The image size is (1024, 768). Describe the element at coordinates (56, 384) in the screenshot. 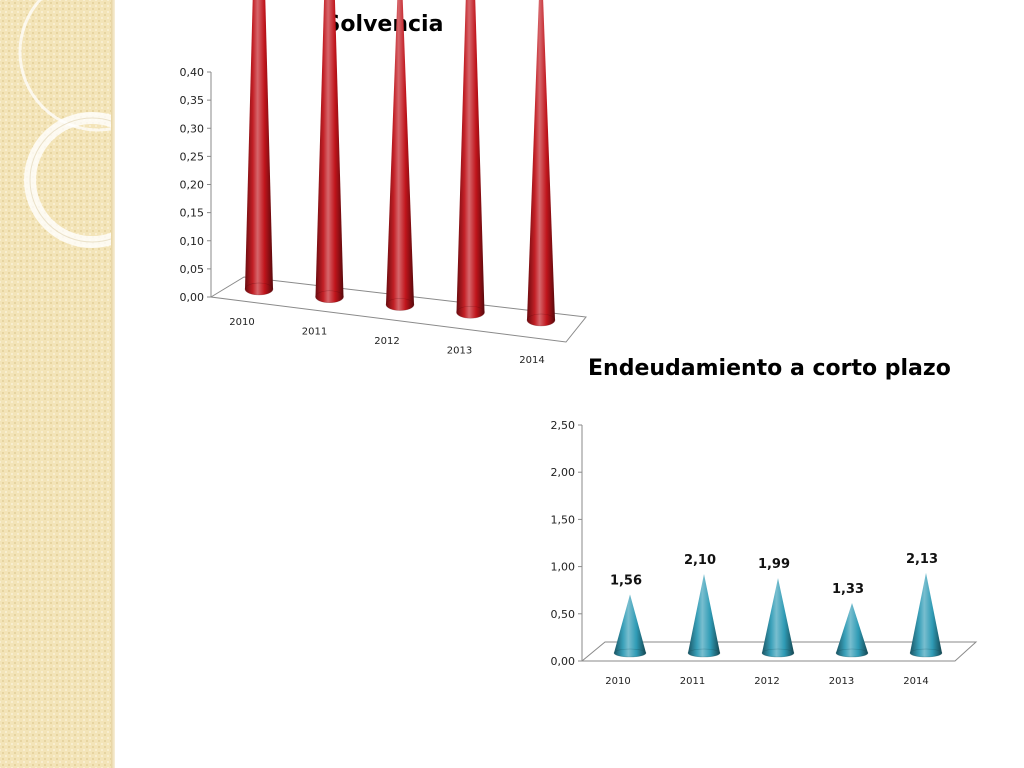

I see `decorative-sidebar` at that location.